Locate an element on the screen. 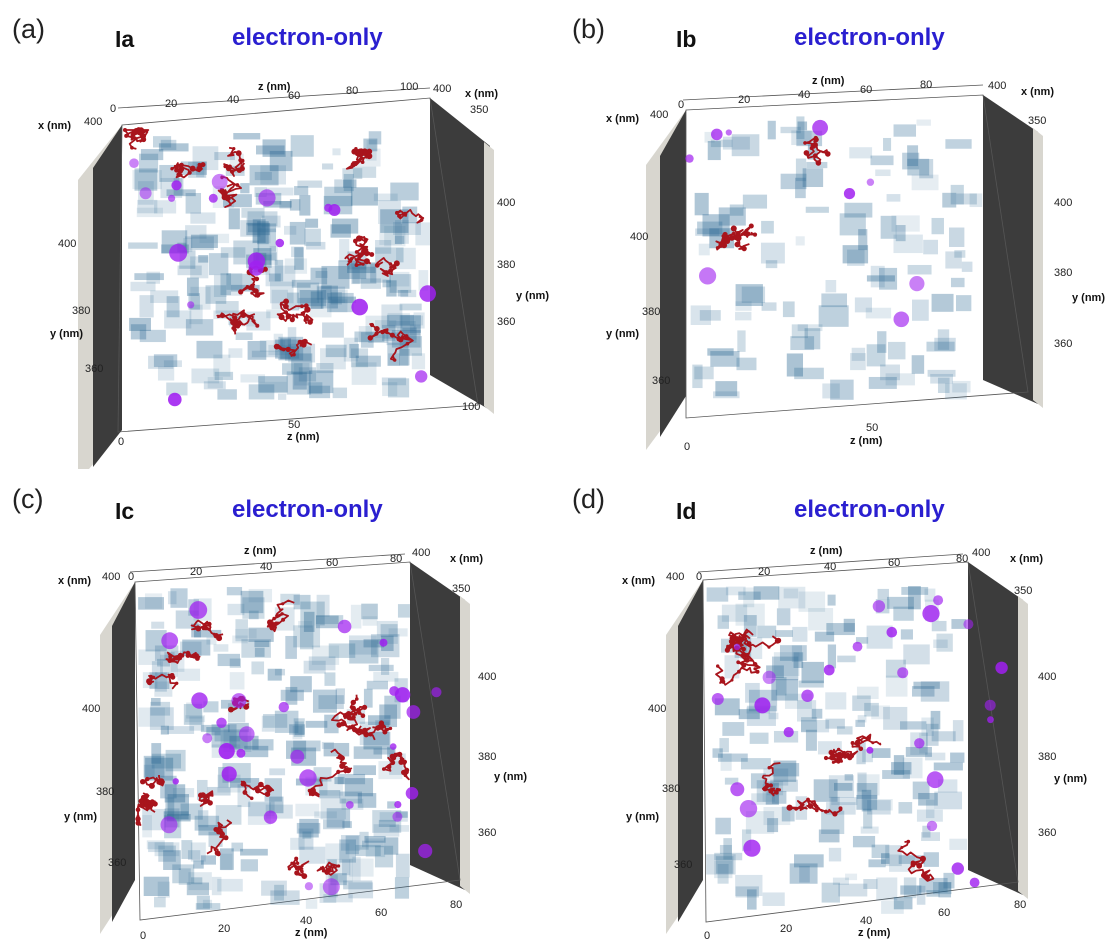  tick: 20 is located at coordinates (764, 572).